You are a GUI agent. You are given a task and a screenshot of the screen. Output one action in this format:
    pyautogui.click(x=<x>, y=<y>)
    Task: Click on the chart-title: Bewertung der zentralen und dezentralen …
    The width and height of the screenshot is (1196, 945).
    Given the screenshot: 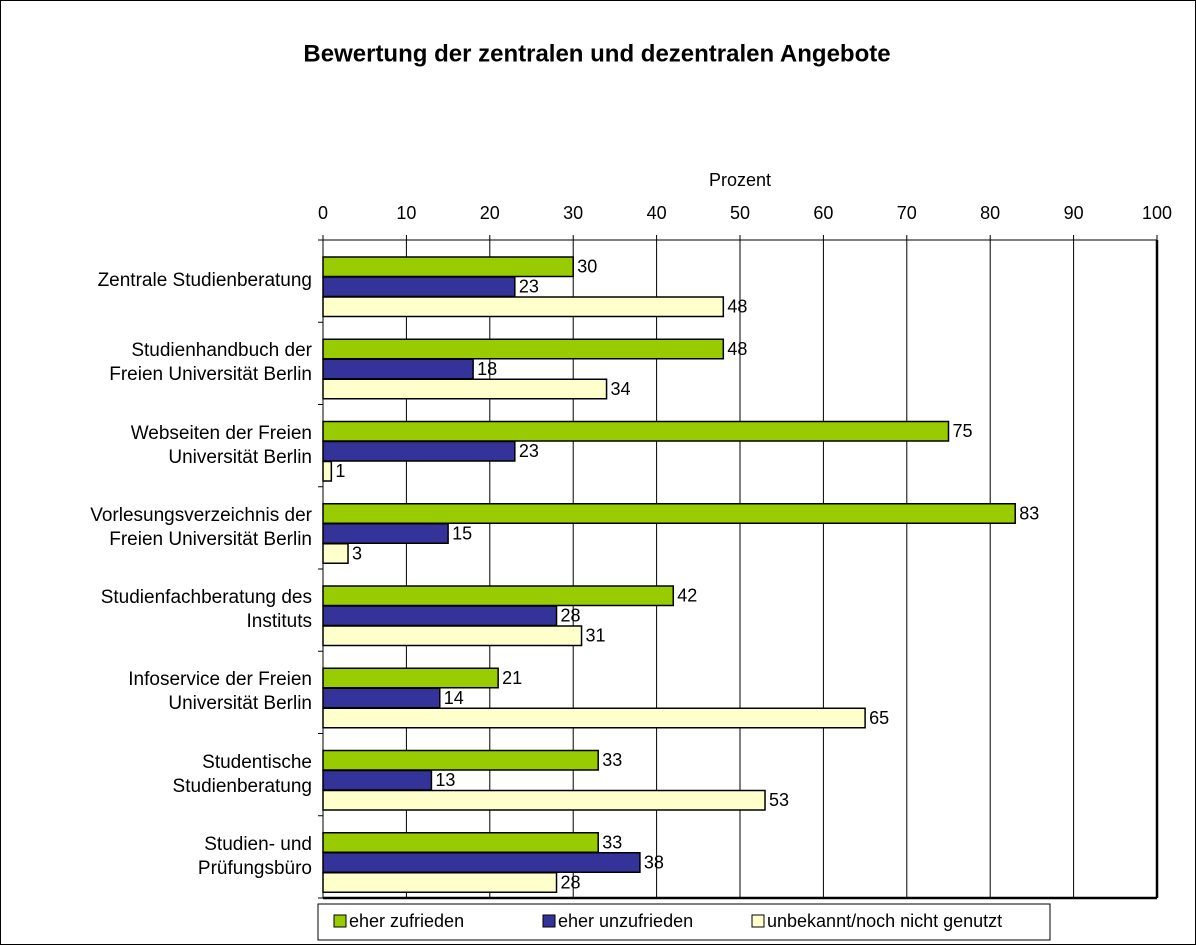 What is the action you would take?
    pyautogui.click(x=596, y=53)
    